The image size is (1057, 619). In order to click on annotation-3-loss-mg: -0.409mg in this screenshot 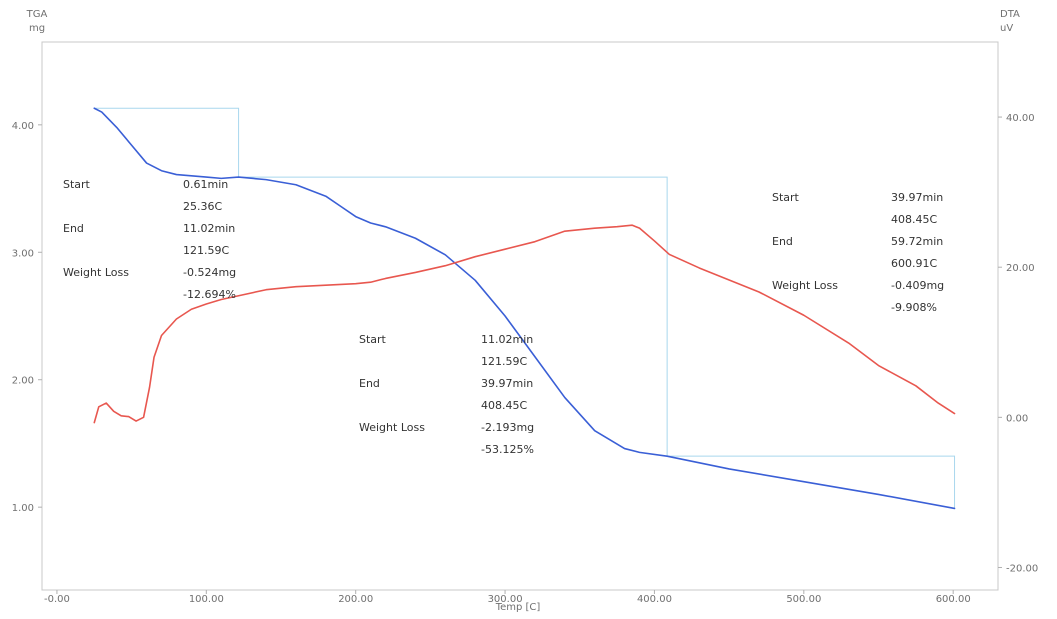, I will do `click(918, 285)`.